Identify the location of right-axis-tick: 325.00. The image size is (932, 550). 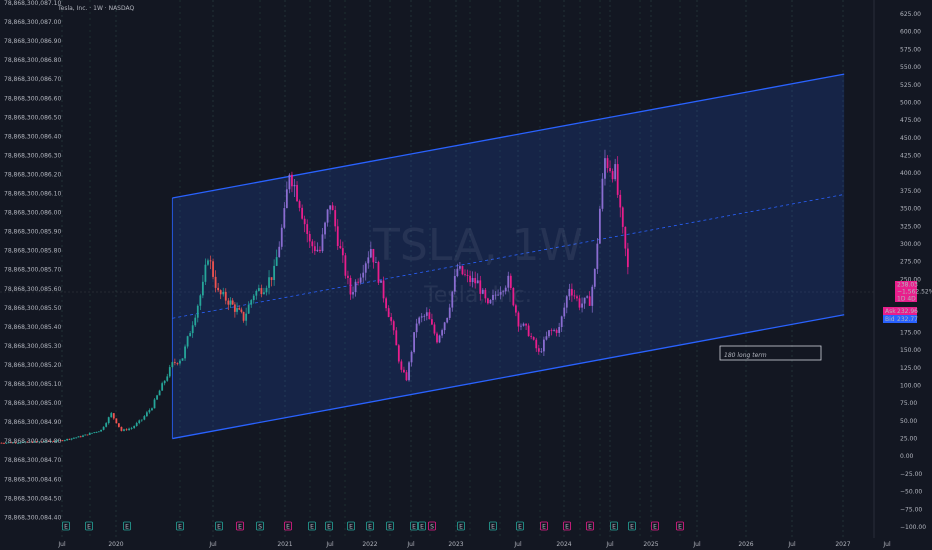
(910, 226).